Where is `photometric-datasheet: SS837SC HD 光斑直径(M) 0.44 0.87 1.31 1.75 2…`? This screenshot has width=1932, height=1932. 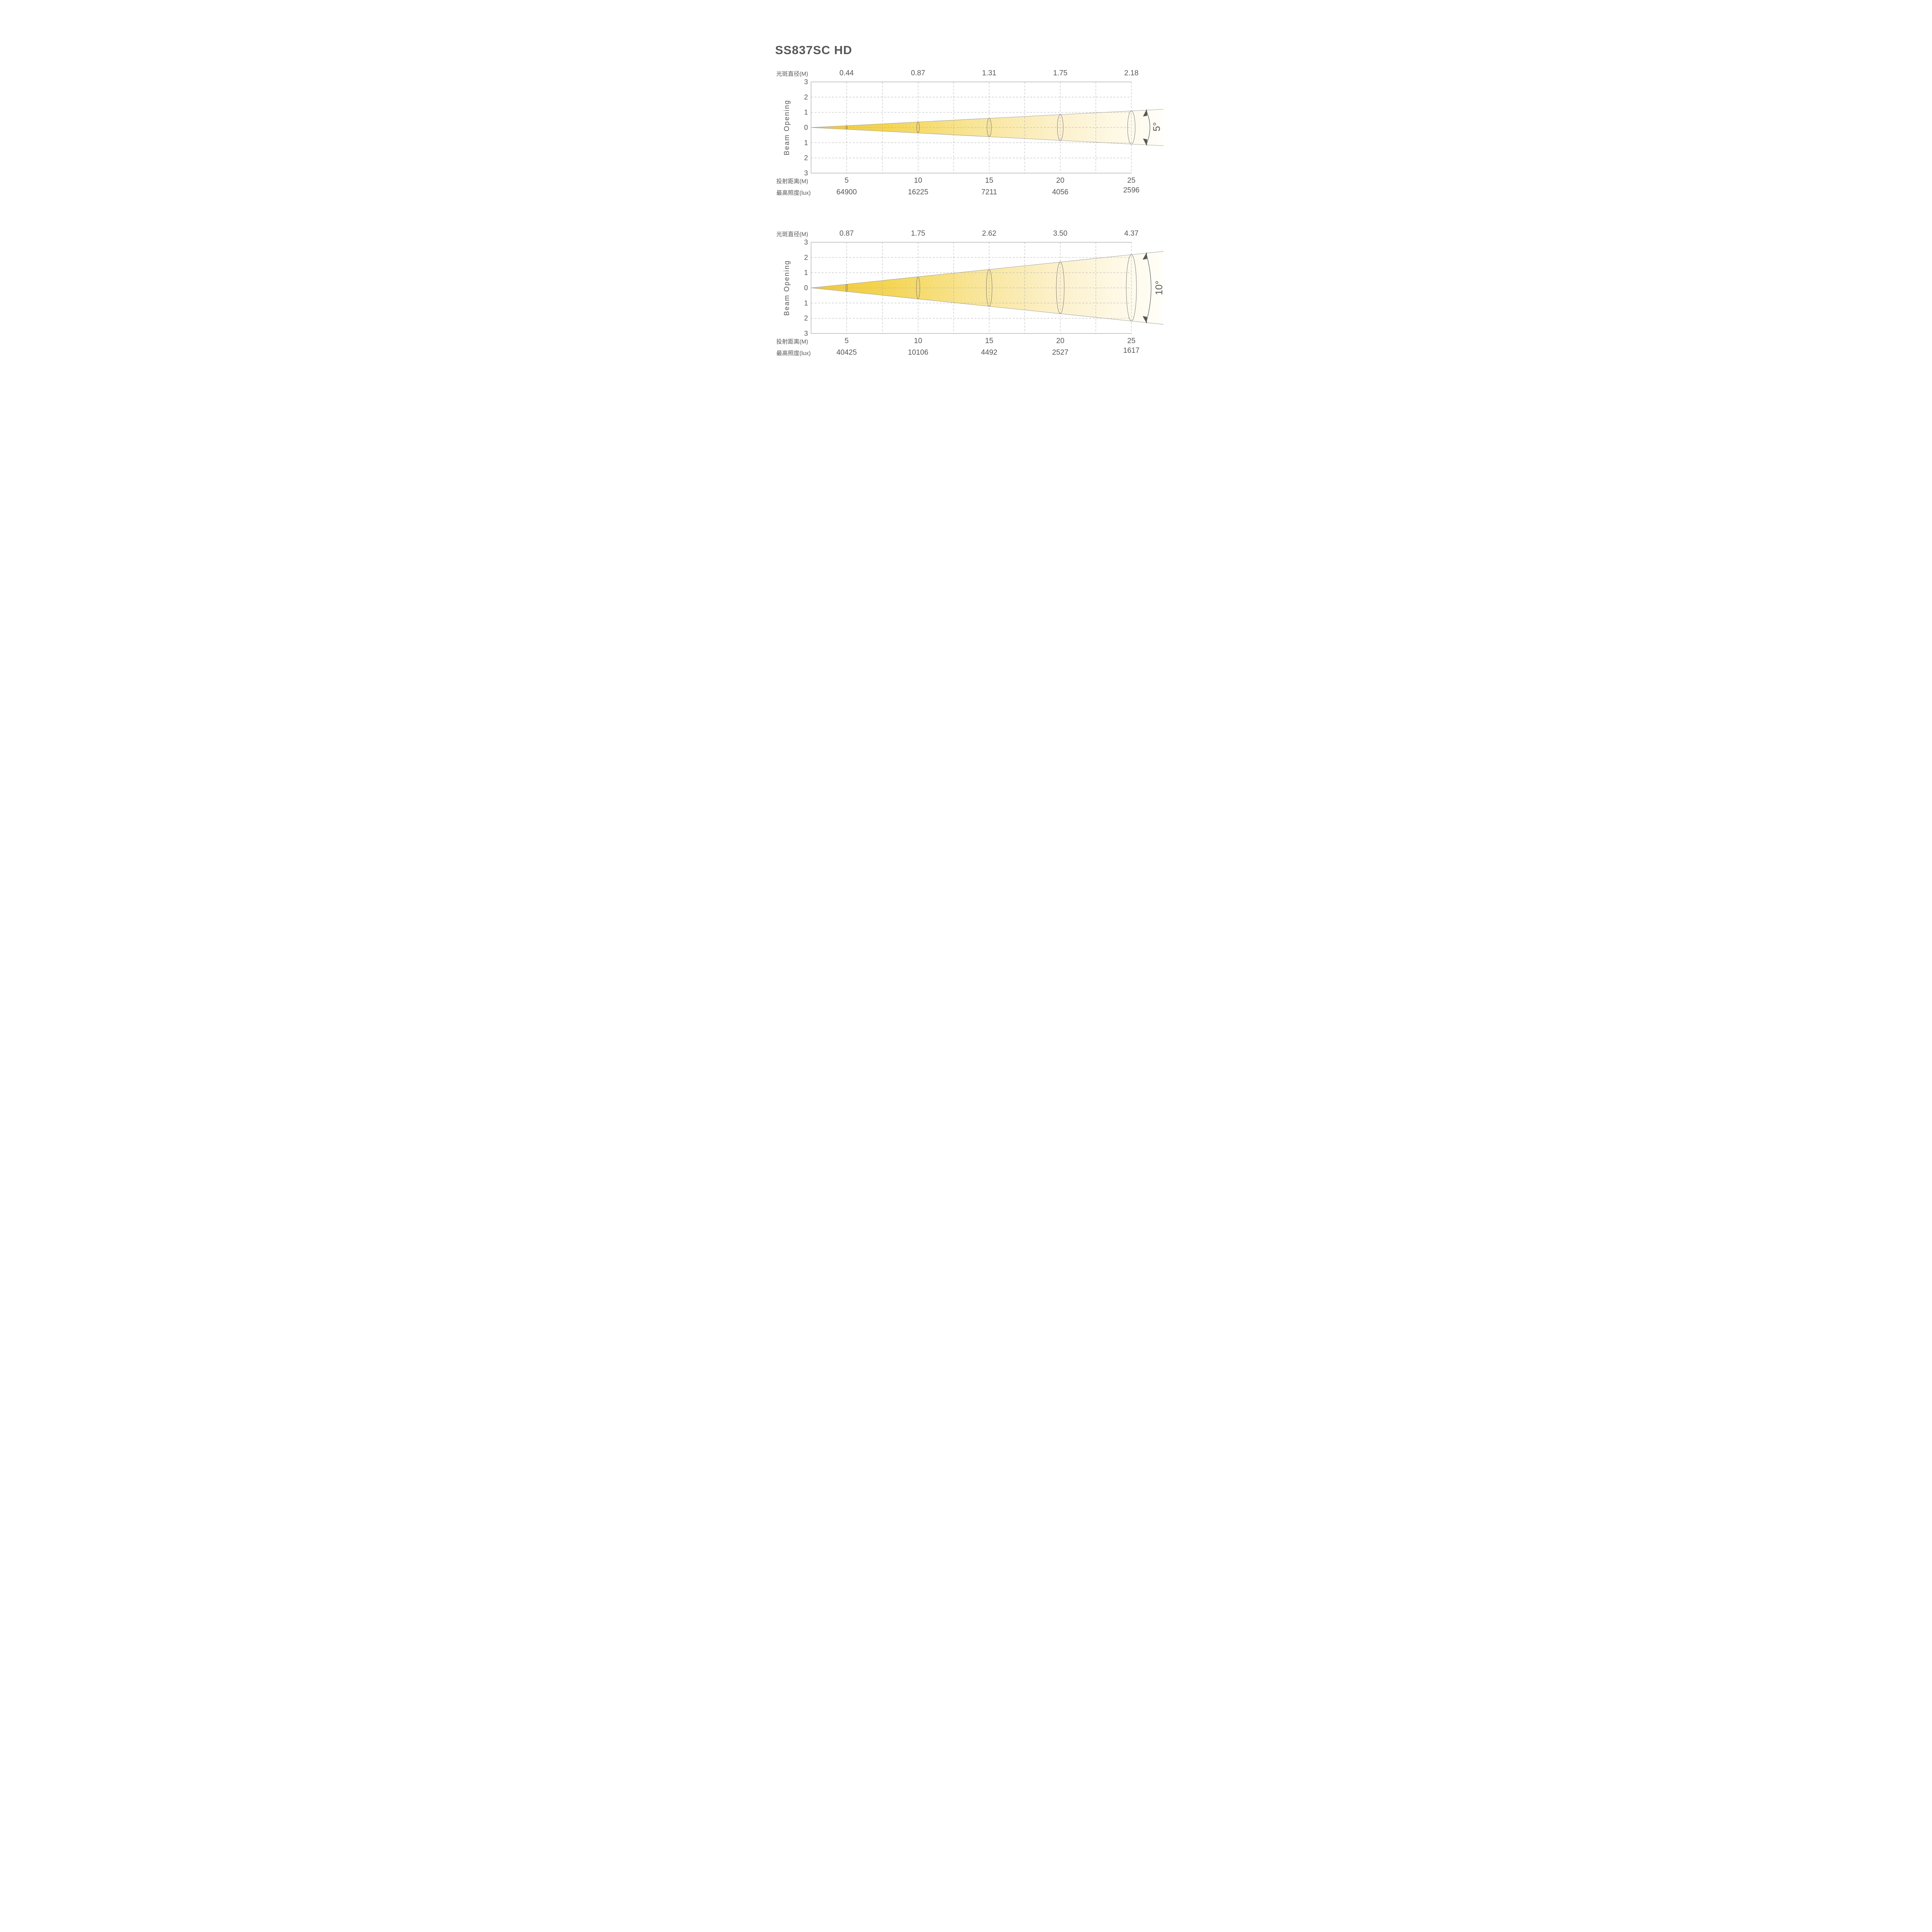
photometric-datasheet: SS837SC HD 光斑直径(M) 0.44 0.87 1.31 1.75 2… is located at coordinates (966, 212).